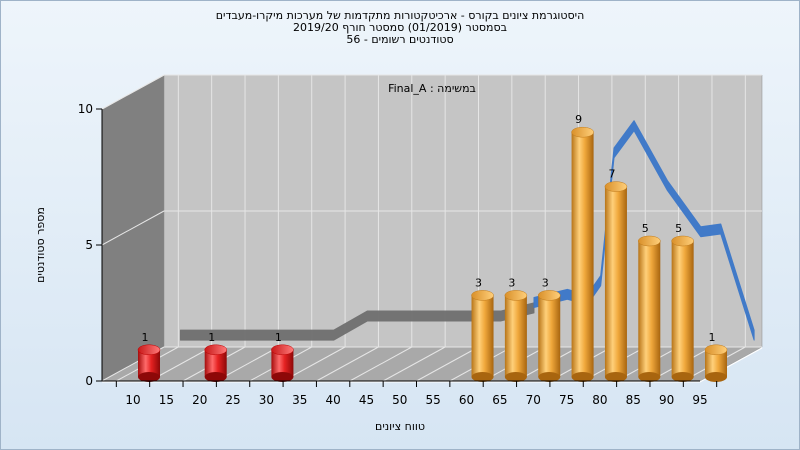 The height and width of the screenshot is (450, 800). What do you see at coordinates (399, 400) in the screenshot?
I see `x-tick-label: 50` at bounding box center [399, 400].